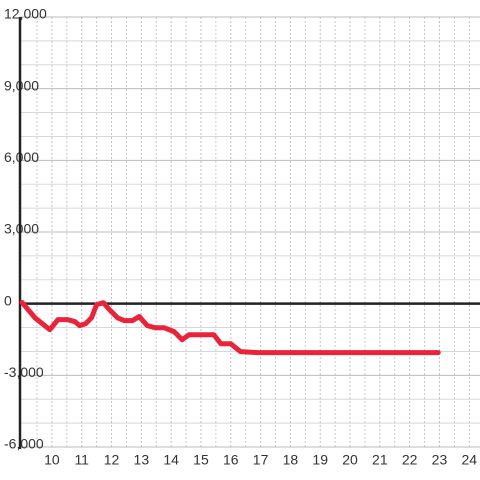 The width and height of the screenshot is (480, 480). Describe the element at coordinates (21, 229) in the screenshot. I see `y-tick-label: 3,000` at that location.